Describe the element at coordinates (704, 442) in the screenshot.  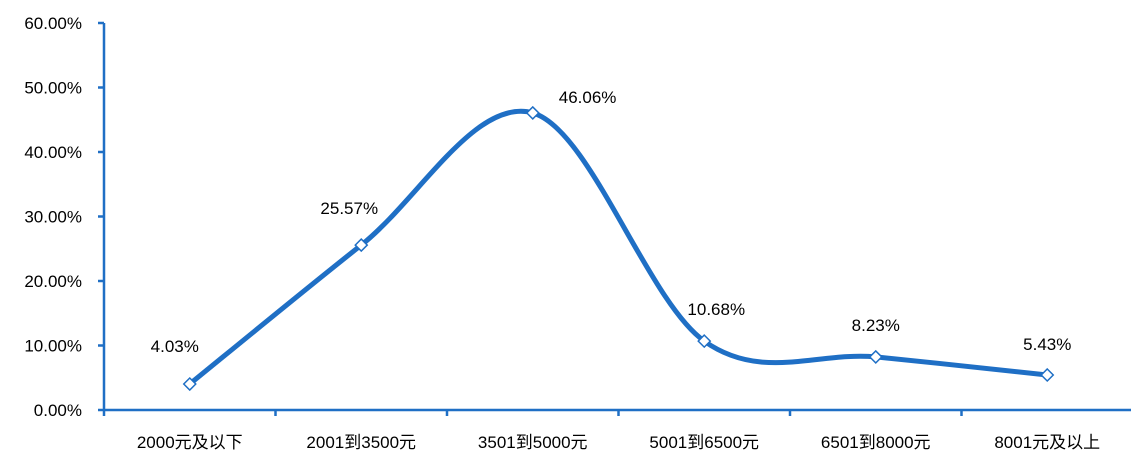
I see `x-tick-label: 5001到6500元` at that location.